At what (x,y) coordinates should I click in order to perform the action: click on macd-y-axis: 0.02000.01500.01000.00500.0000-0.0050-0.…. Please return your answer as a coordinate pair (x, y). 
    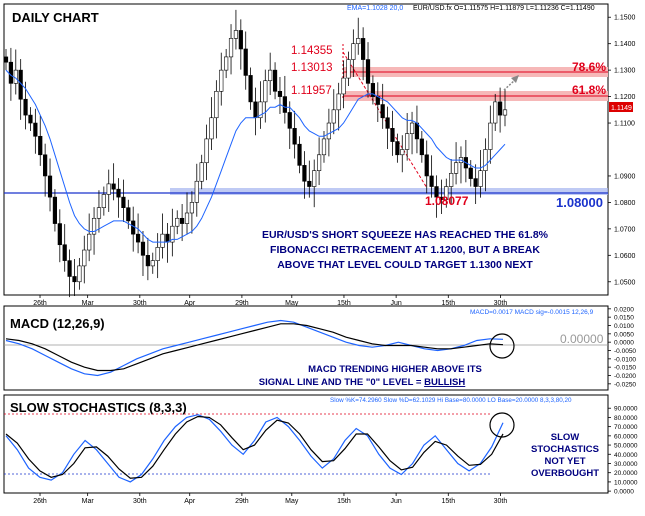
    Looking at the image, I should click on (622, 347).